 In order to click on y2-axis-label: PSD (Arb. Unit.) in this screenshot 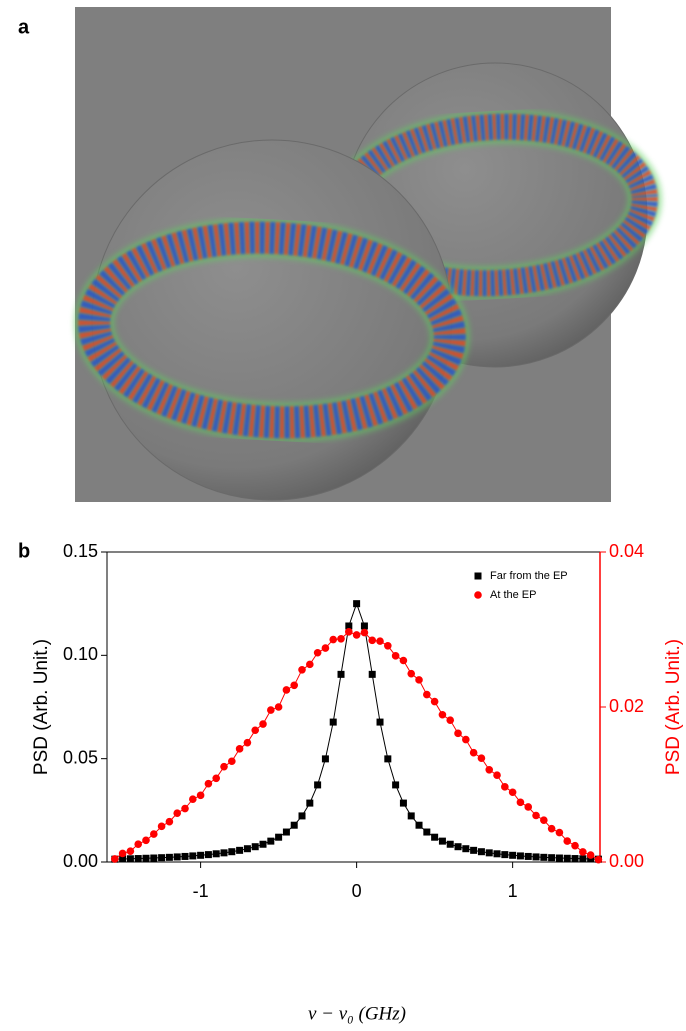, I will do `click(673, 707)`.